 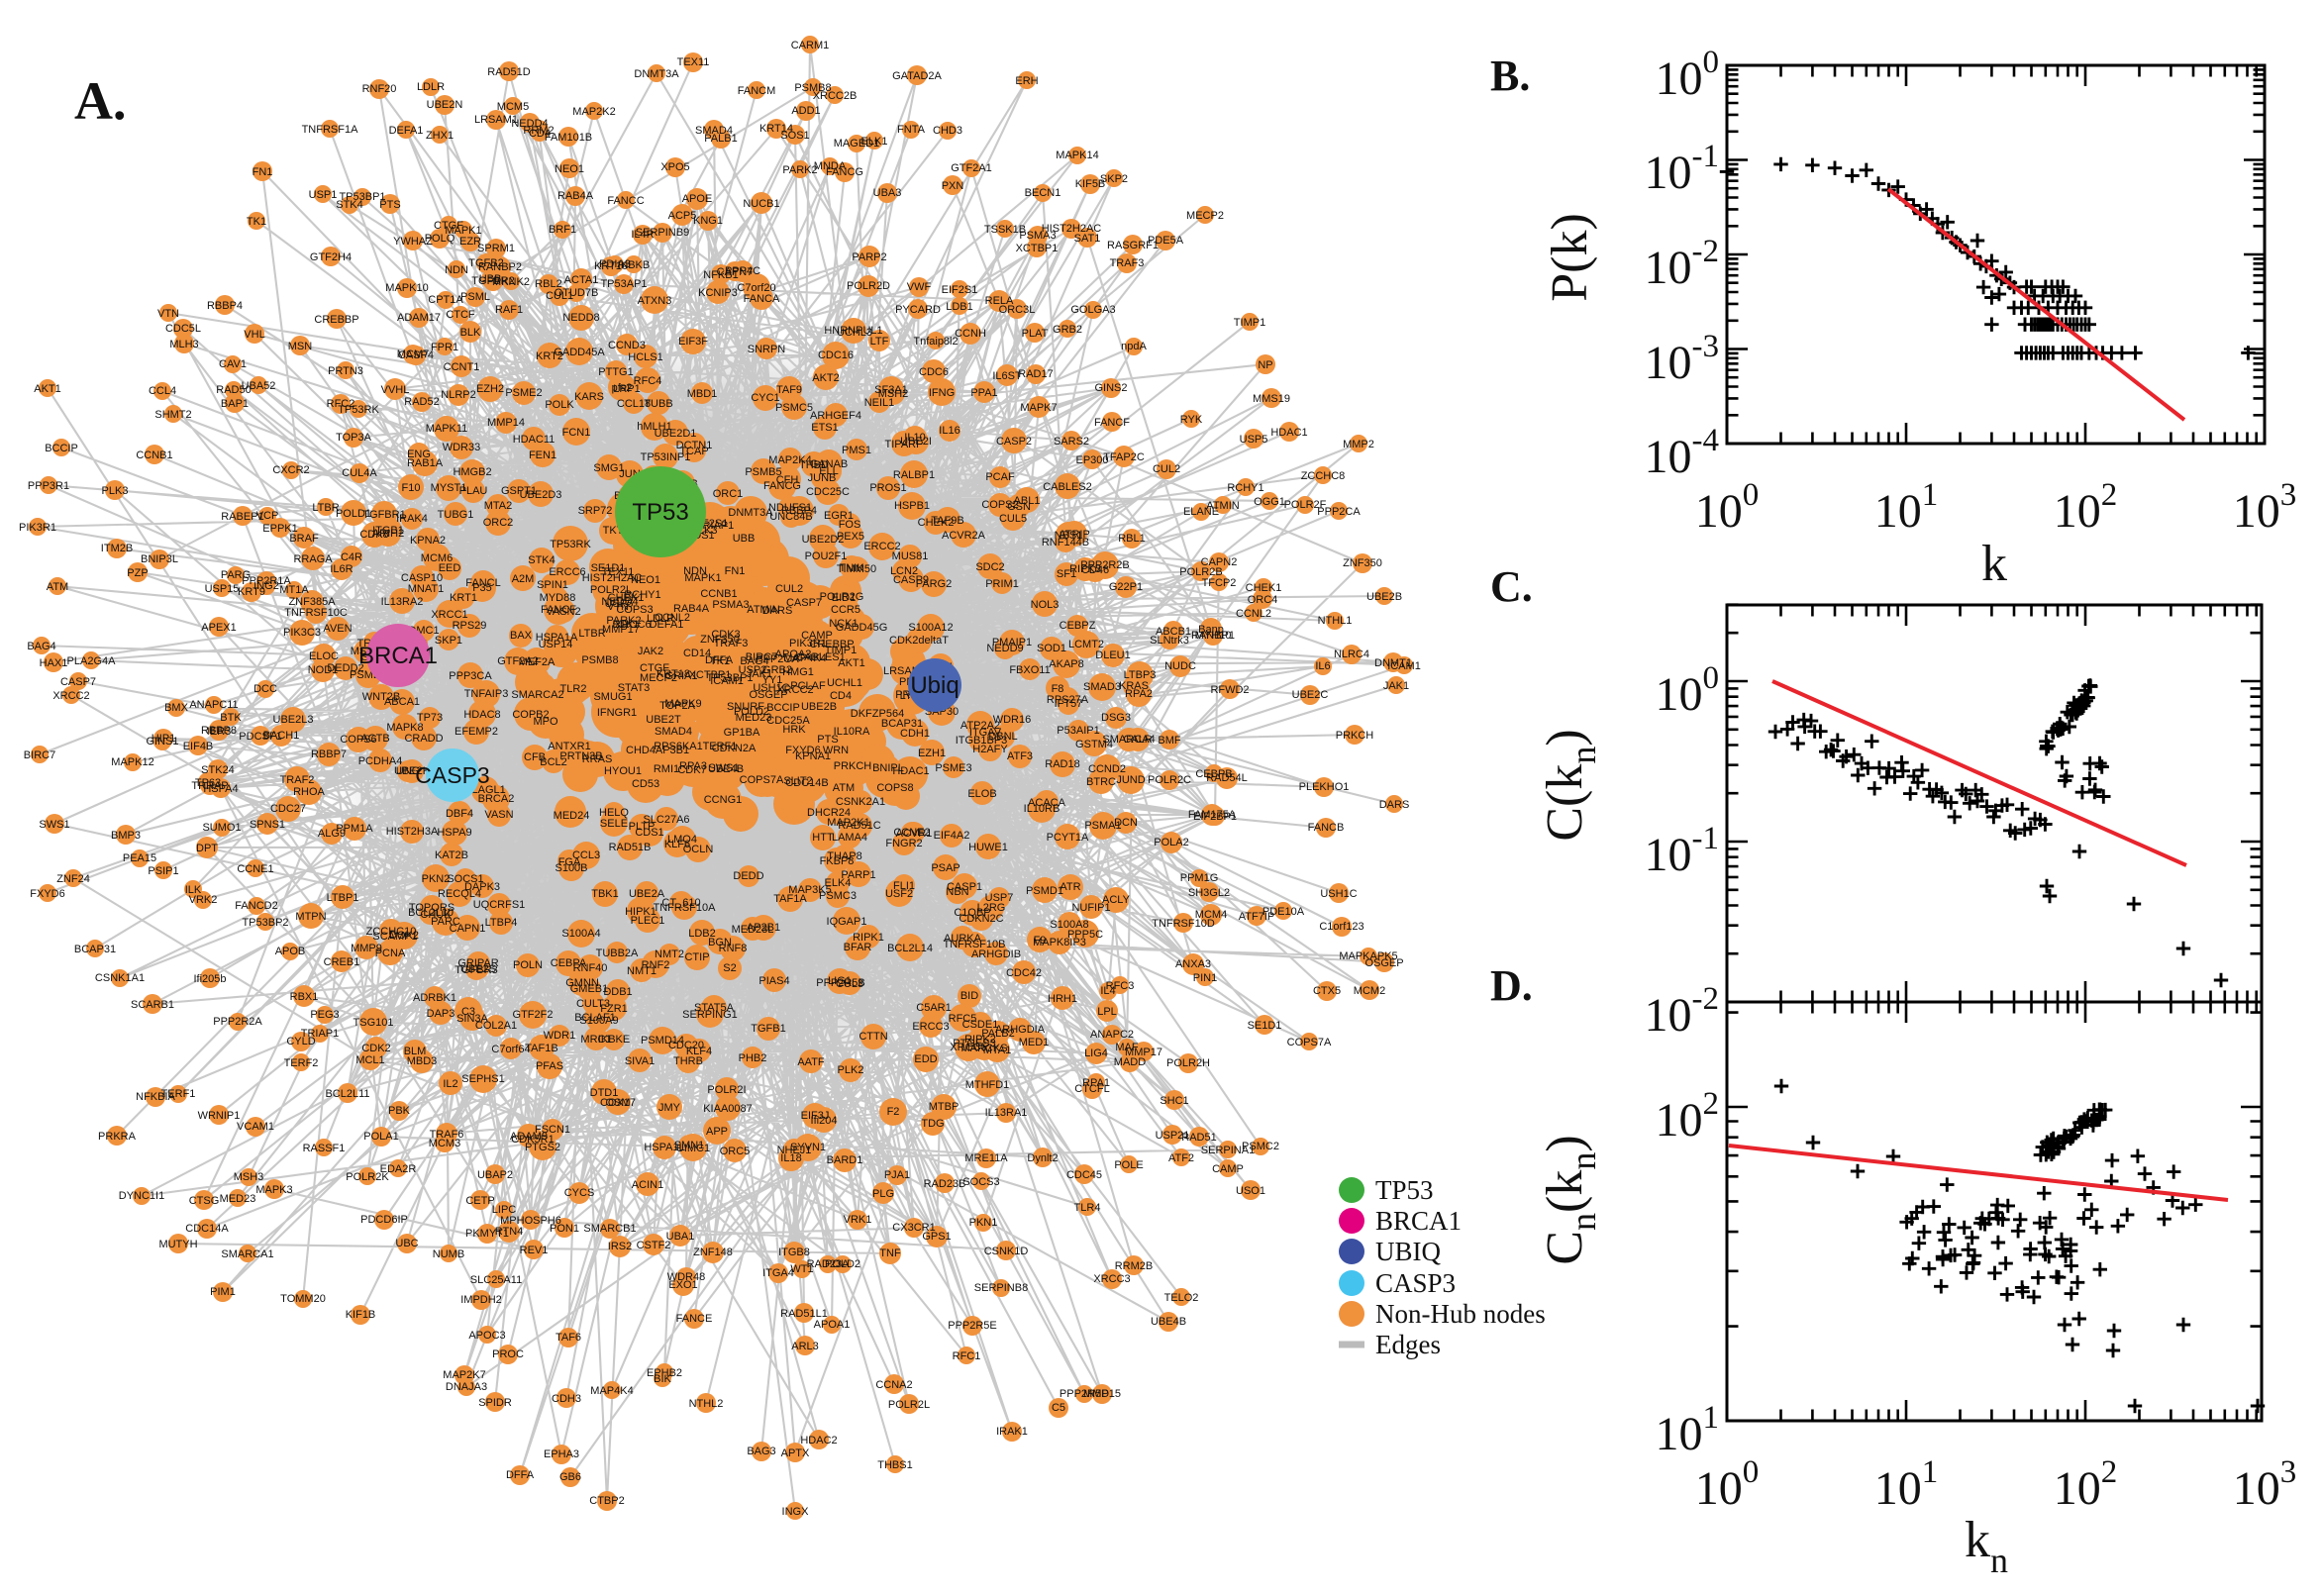 I want to click on svg-text: CDK2, so click(x=376, y=1048).